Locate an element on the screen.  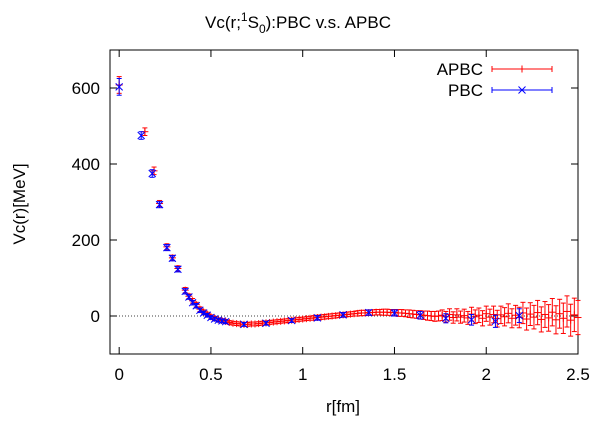
chart-title-sub: 0 is located at coordinates (262, 29).